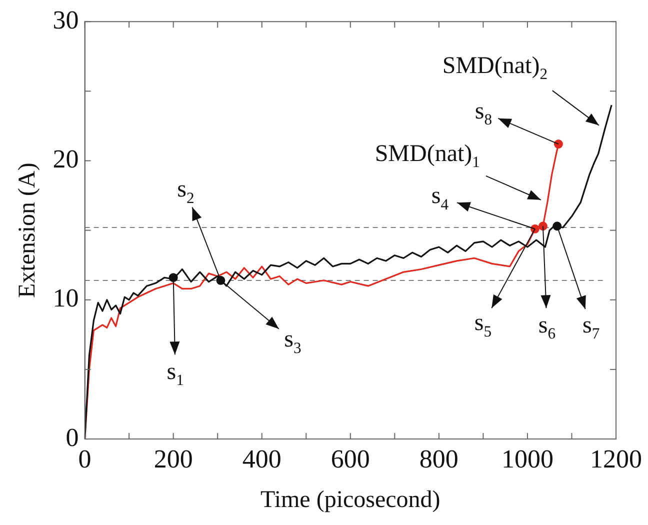 The image size is (648, 525). What do you see at coordinates (65, 19) in the screenshot?
I see `y-tick-label: 30` at bounding box center [65, 19].